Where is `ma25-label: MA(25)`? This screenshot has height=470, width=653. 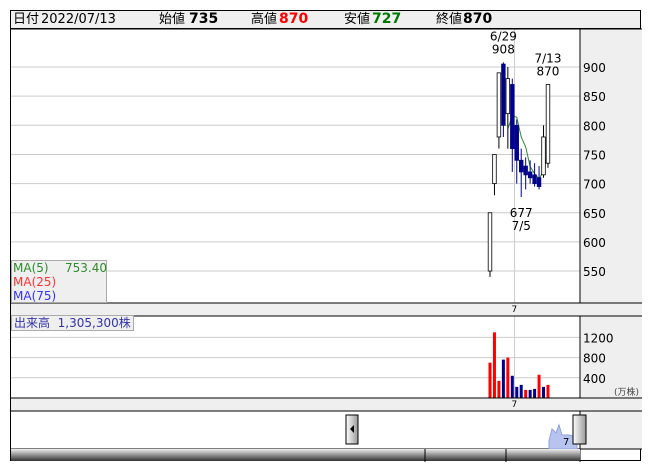 ma25-label: MA(25) is located at coordinates (35, 282).